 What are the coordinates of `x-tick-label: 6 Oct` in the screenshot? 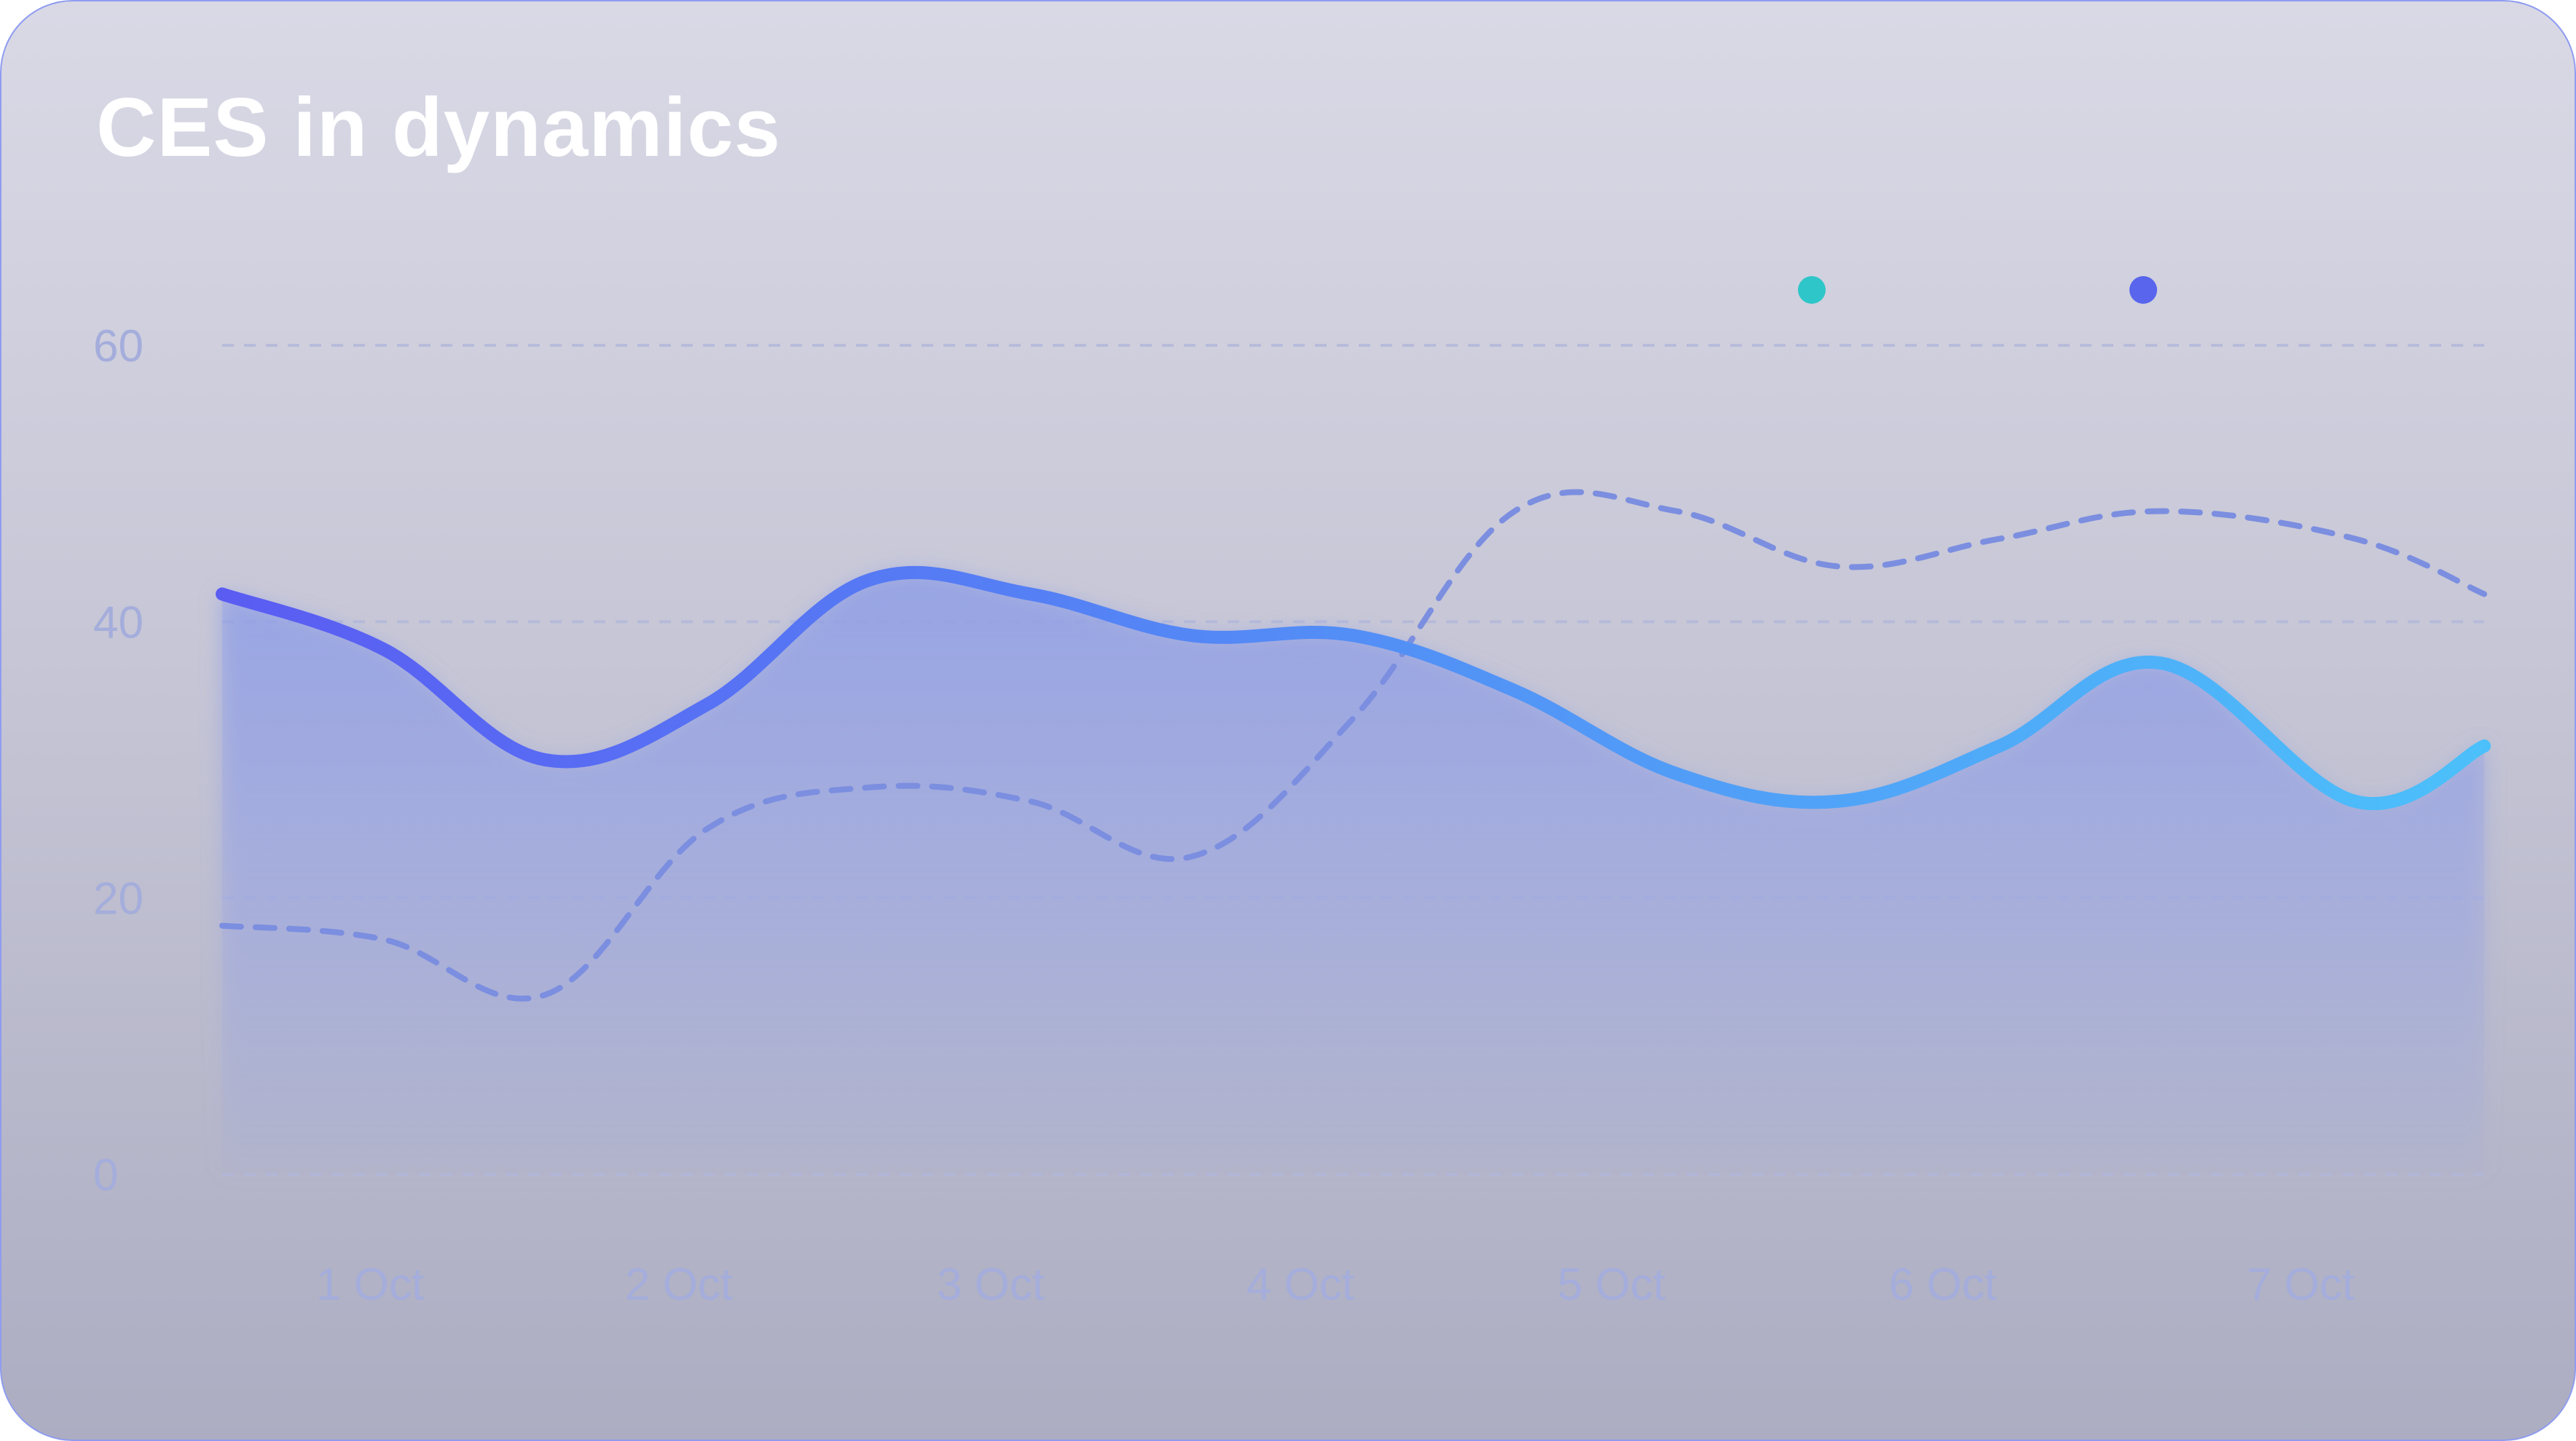 It's located at (1943, 1285).